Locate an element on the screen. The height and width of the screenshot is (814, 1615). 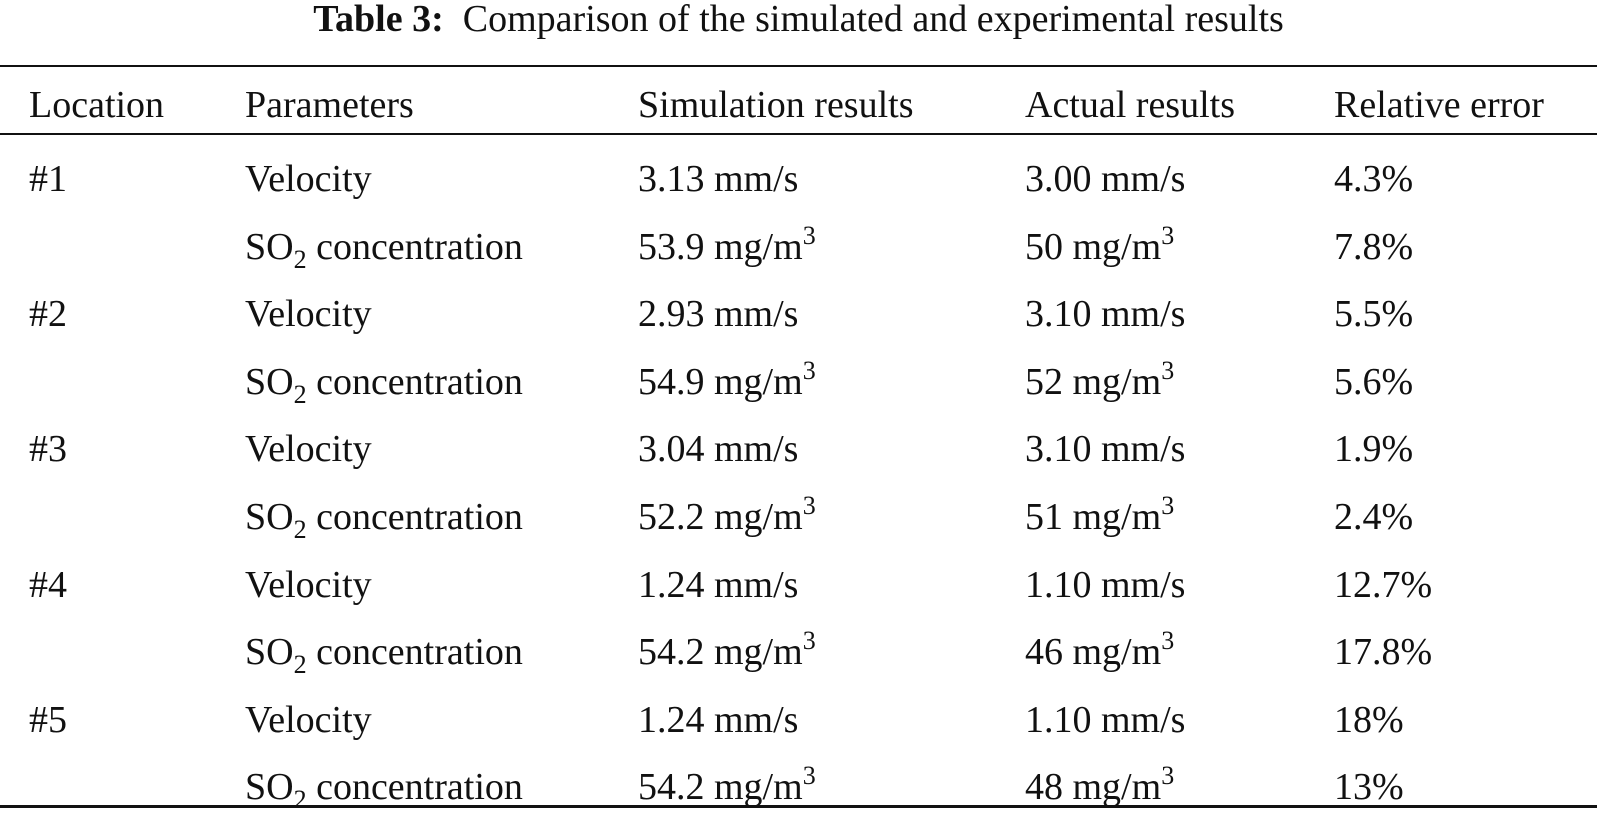
actual-cell: 51 mg/m3 is located at coordinates (1100, 515).